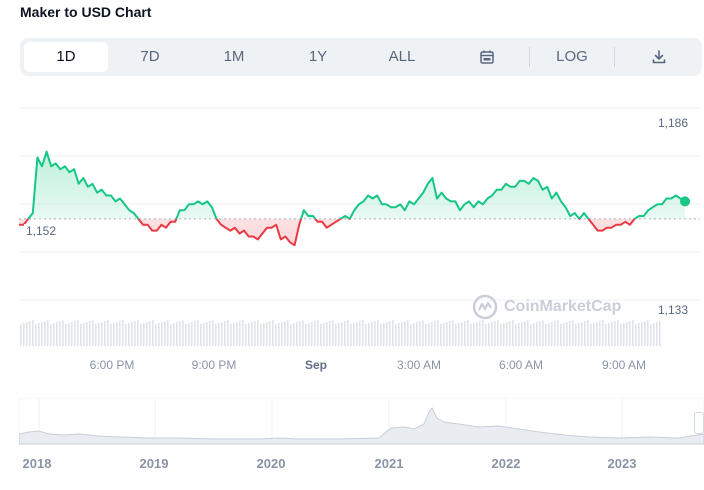  I want to click on range-navigator, so click(361, 423).